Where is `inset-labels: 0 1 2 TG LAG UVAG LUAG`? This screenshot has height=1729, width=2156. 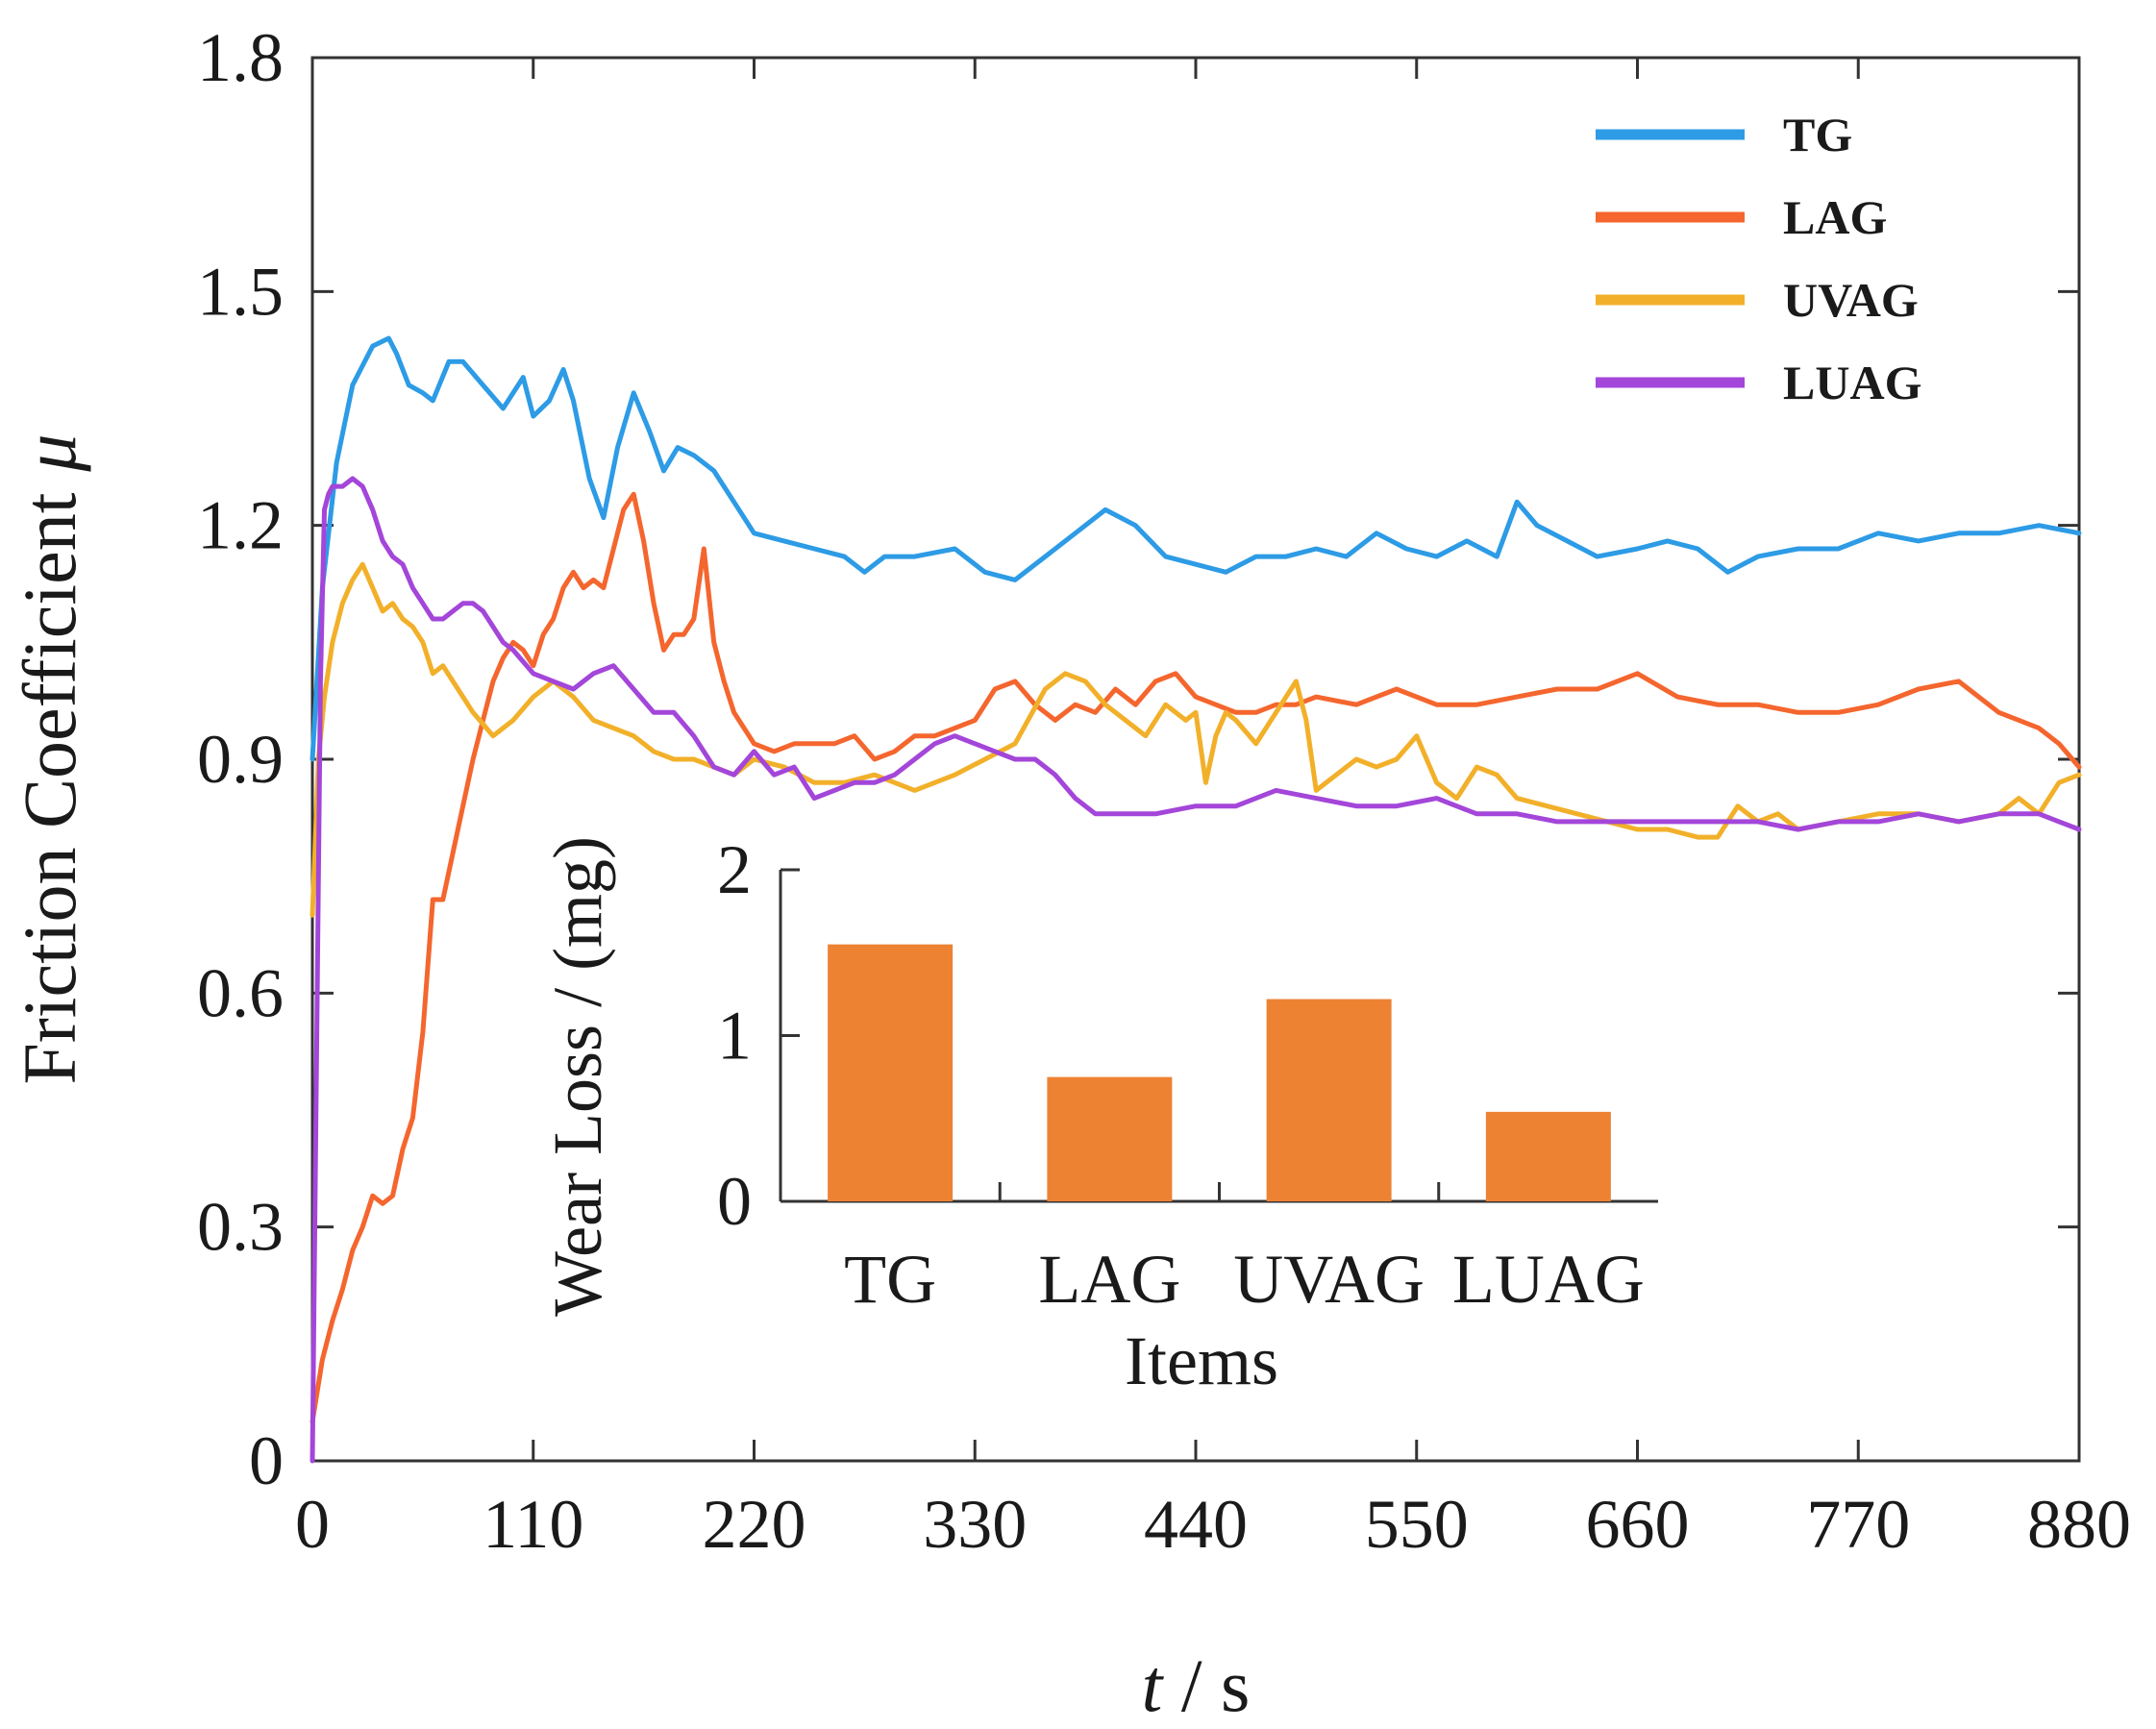
inset-labels: 0 1 2 TG LAG UVAG LUAG is located at coordinates (1181, 1074).